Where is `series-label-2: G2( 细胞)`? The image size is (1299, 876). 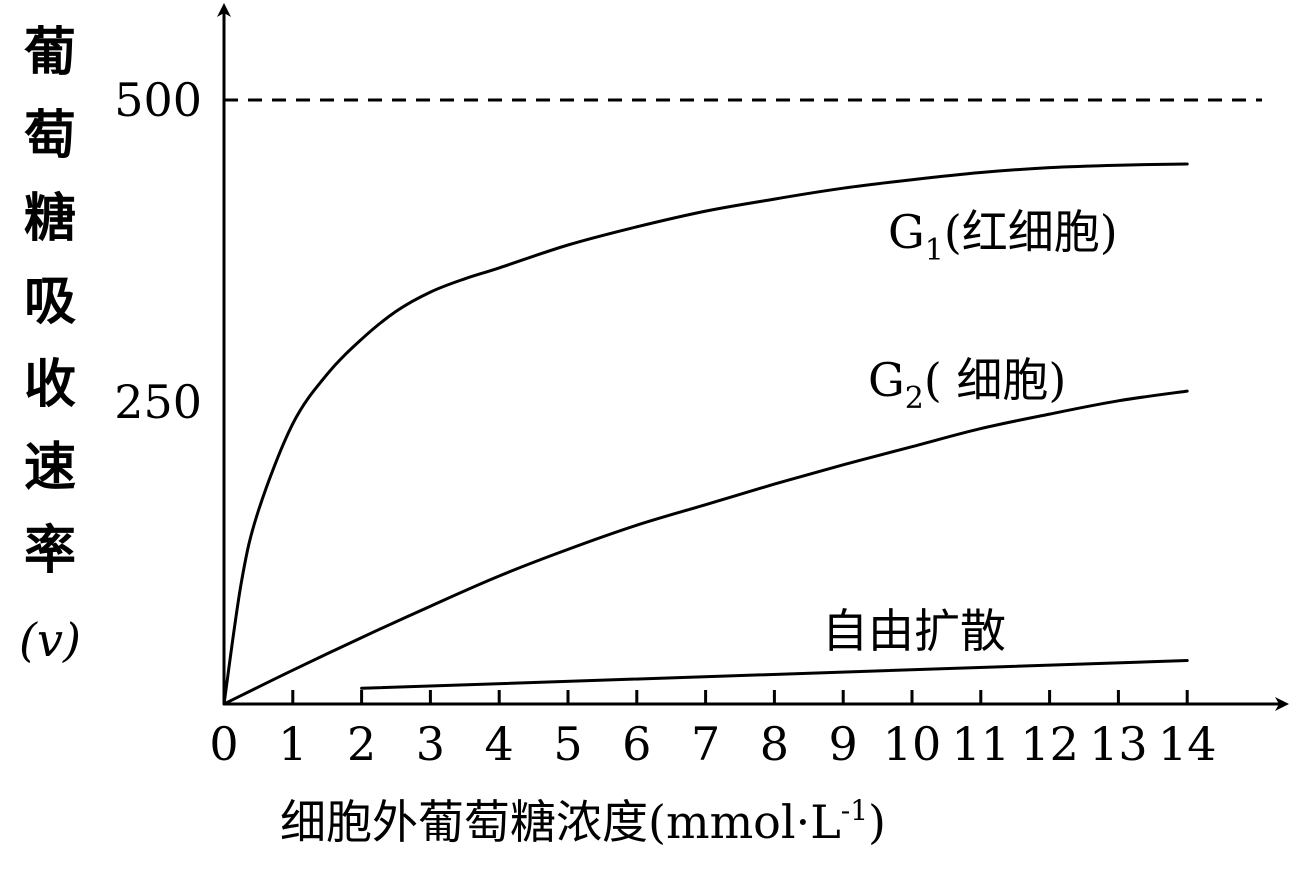 series-label-2: G2( 细胞) is located at coordinates (967, 384).